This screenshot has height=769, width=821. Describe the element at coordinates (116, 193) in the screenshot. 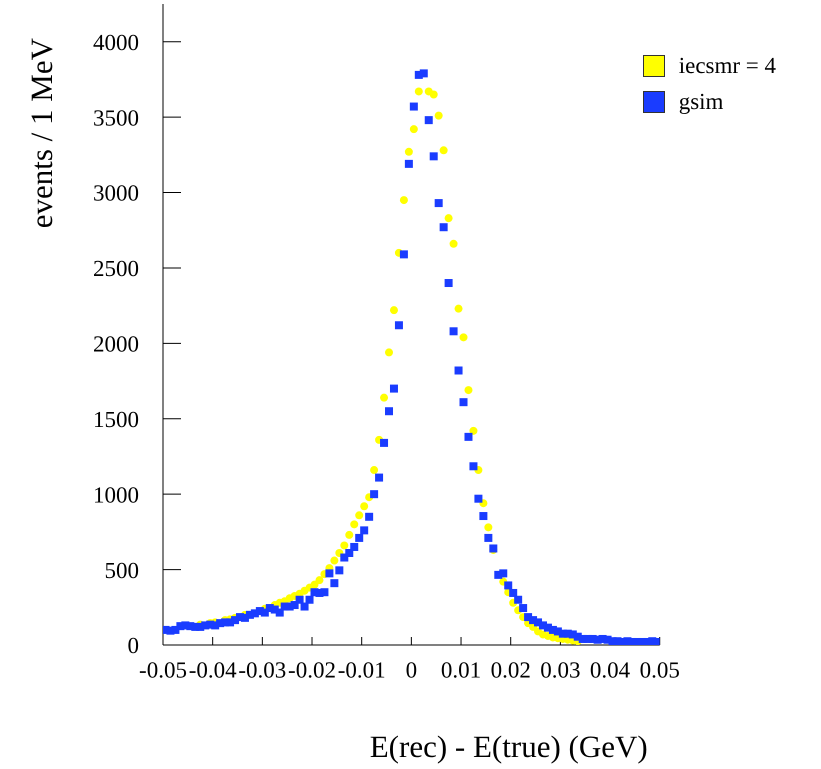

I see `y-tick-label: 3000` at that location.